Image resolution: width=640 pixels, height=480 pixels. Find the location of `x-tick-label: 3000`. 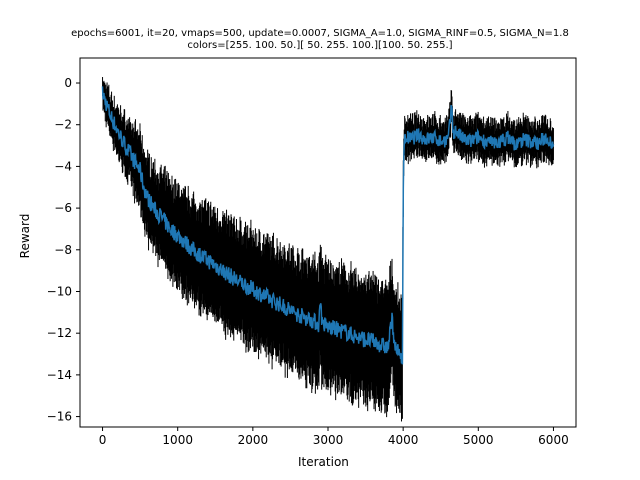

x-tick-label: 3000 is located at coordinates (328, 440).